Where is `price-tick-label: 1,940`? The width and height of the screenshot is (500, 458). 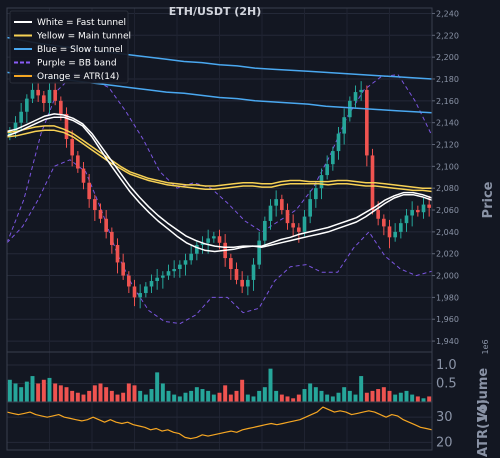
price-tick-label: 1,940 is located at coordinates (447, 341).